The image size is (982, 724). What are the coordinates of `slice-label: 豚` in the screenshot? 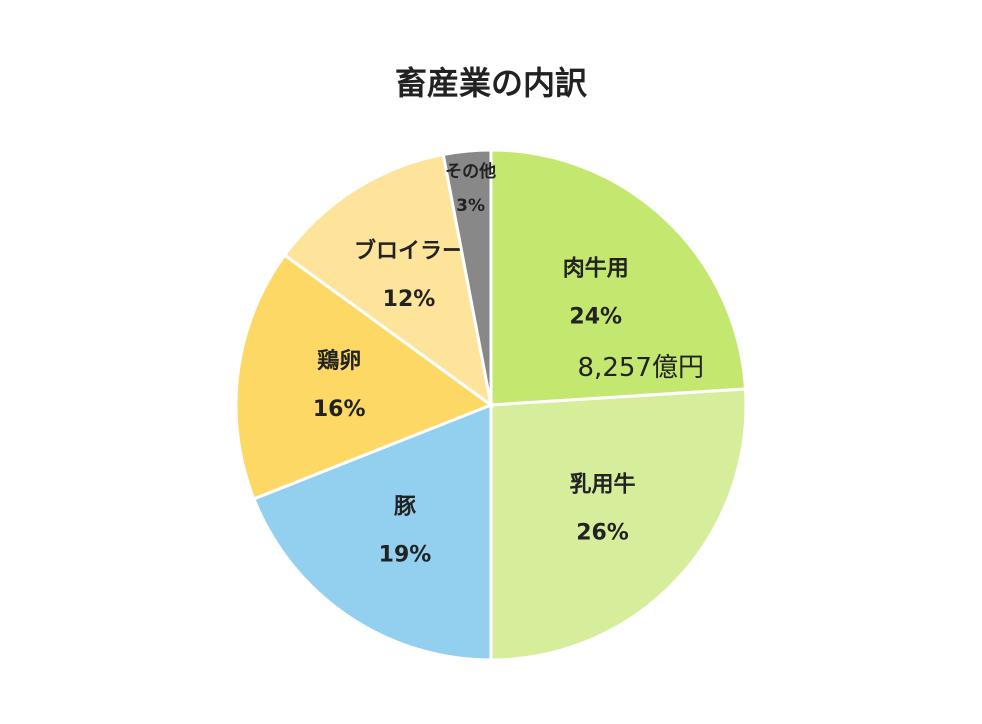 It's located at (405, 507).